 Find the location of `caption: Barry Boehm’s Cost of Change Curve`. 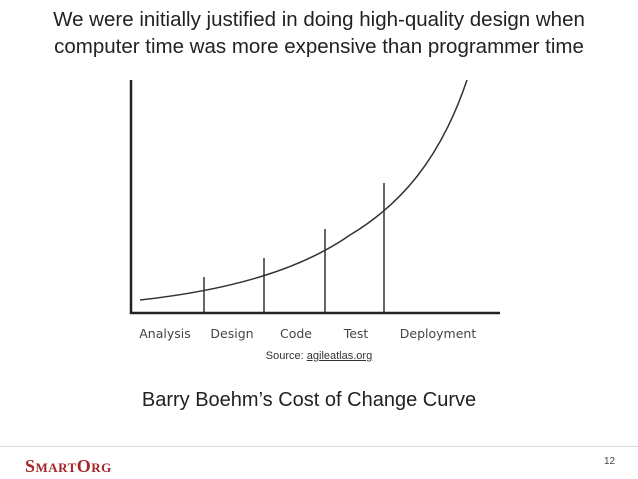

caption: Barry Boehm’s Cost of Change Curve is located at coordinates (309, 400).